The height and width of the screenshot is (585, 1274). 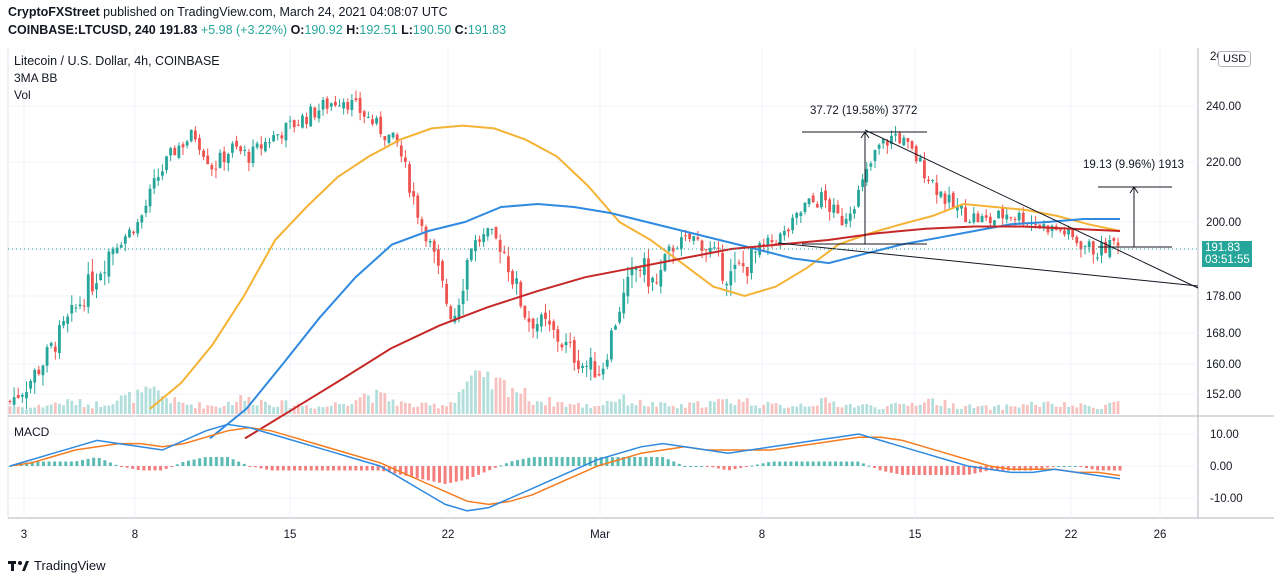 What do you see at coordinates (57, 565) in the screenshot?
I see `footer-brand: TradingView` at bounding box center [57, 565].